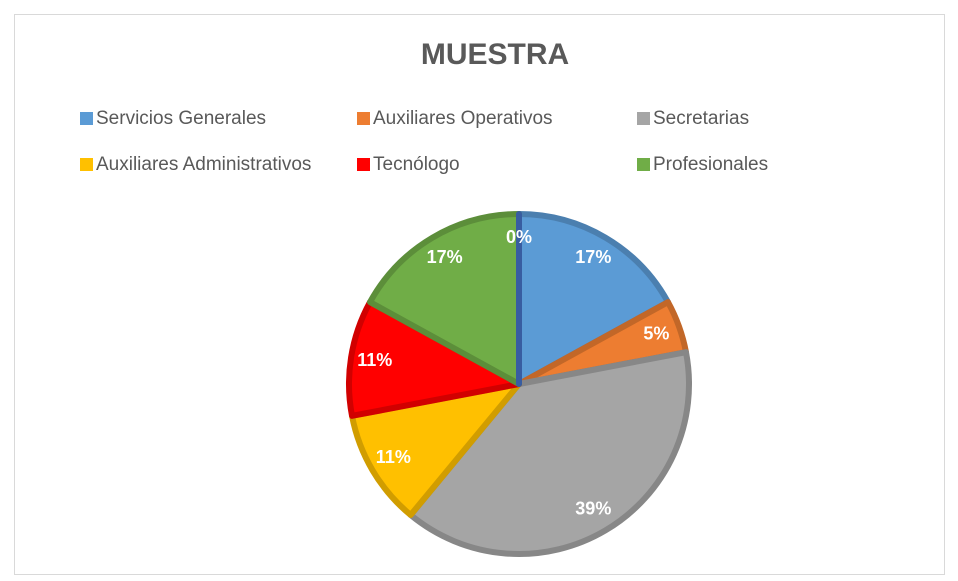 The height and width of the screenshot is (581, 958). I want to click on legend-label: Tecnólogo, so click(416, 164).